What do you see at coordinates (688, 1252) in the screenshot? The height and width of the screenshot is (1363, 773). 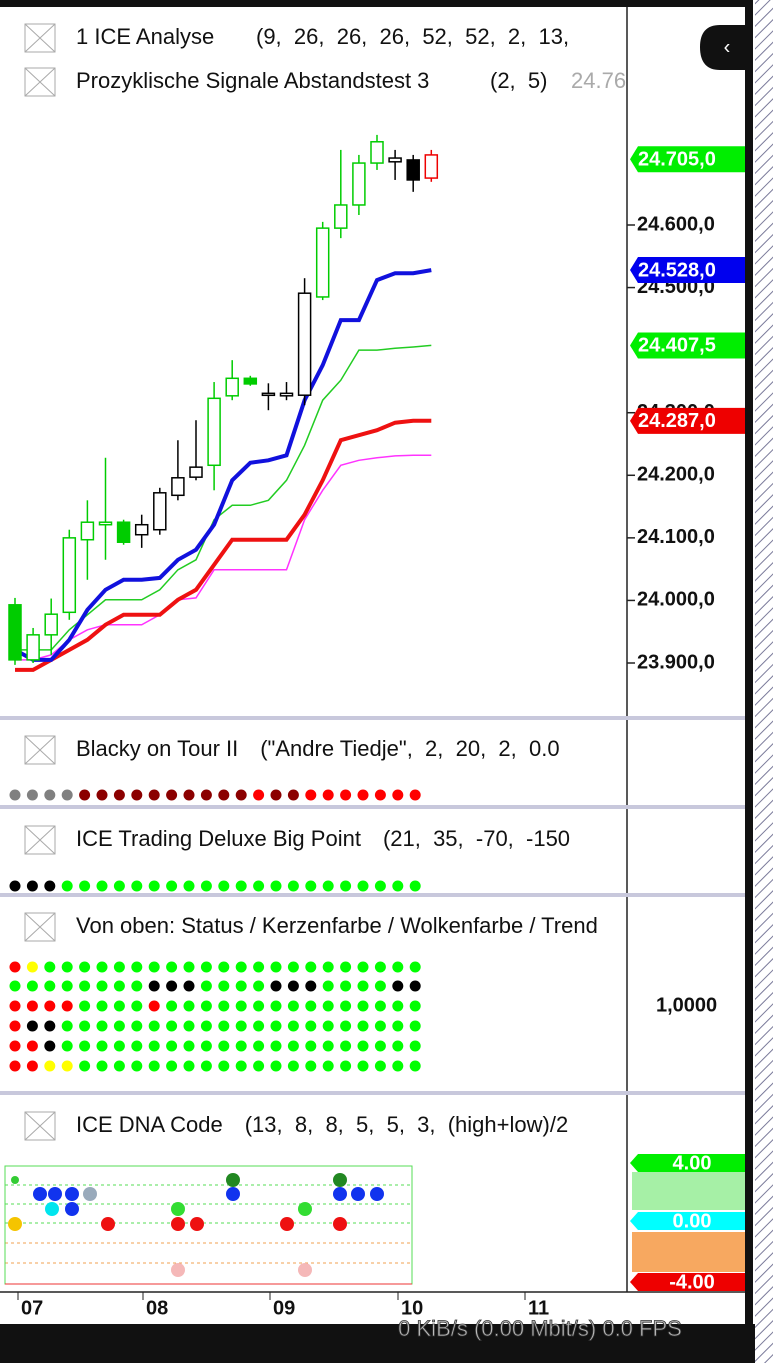 I see `dna-scale-band` at bounding box center [688, 1252].